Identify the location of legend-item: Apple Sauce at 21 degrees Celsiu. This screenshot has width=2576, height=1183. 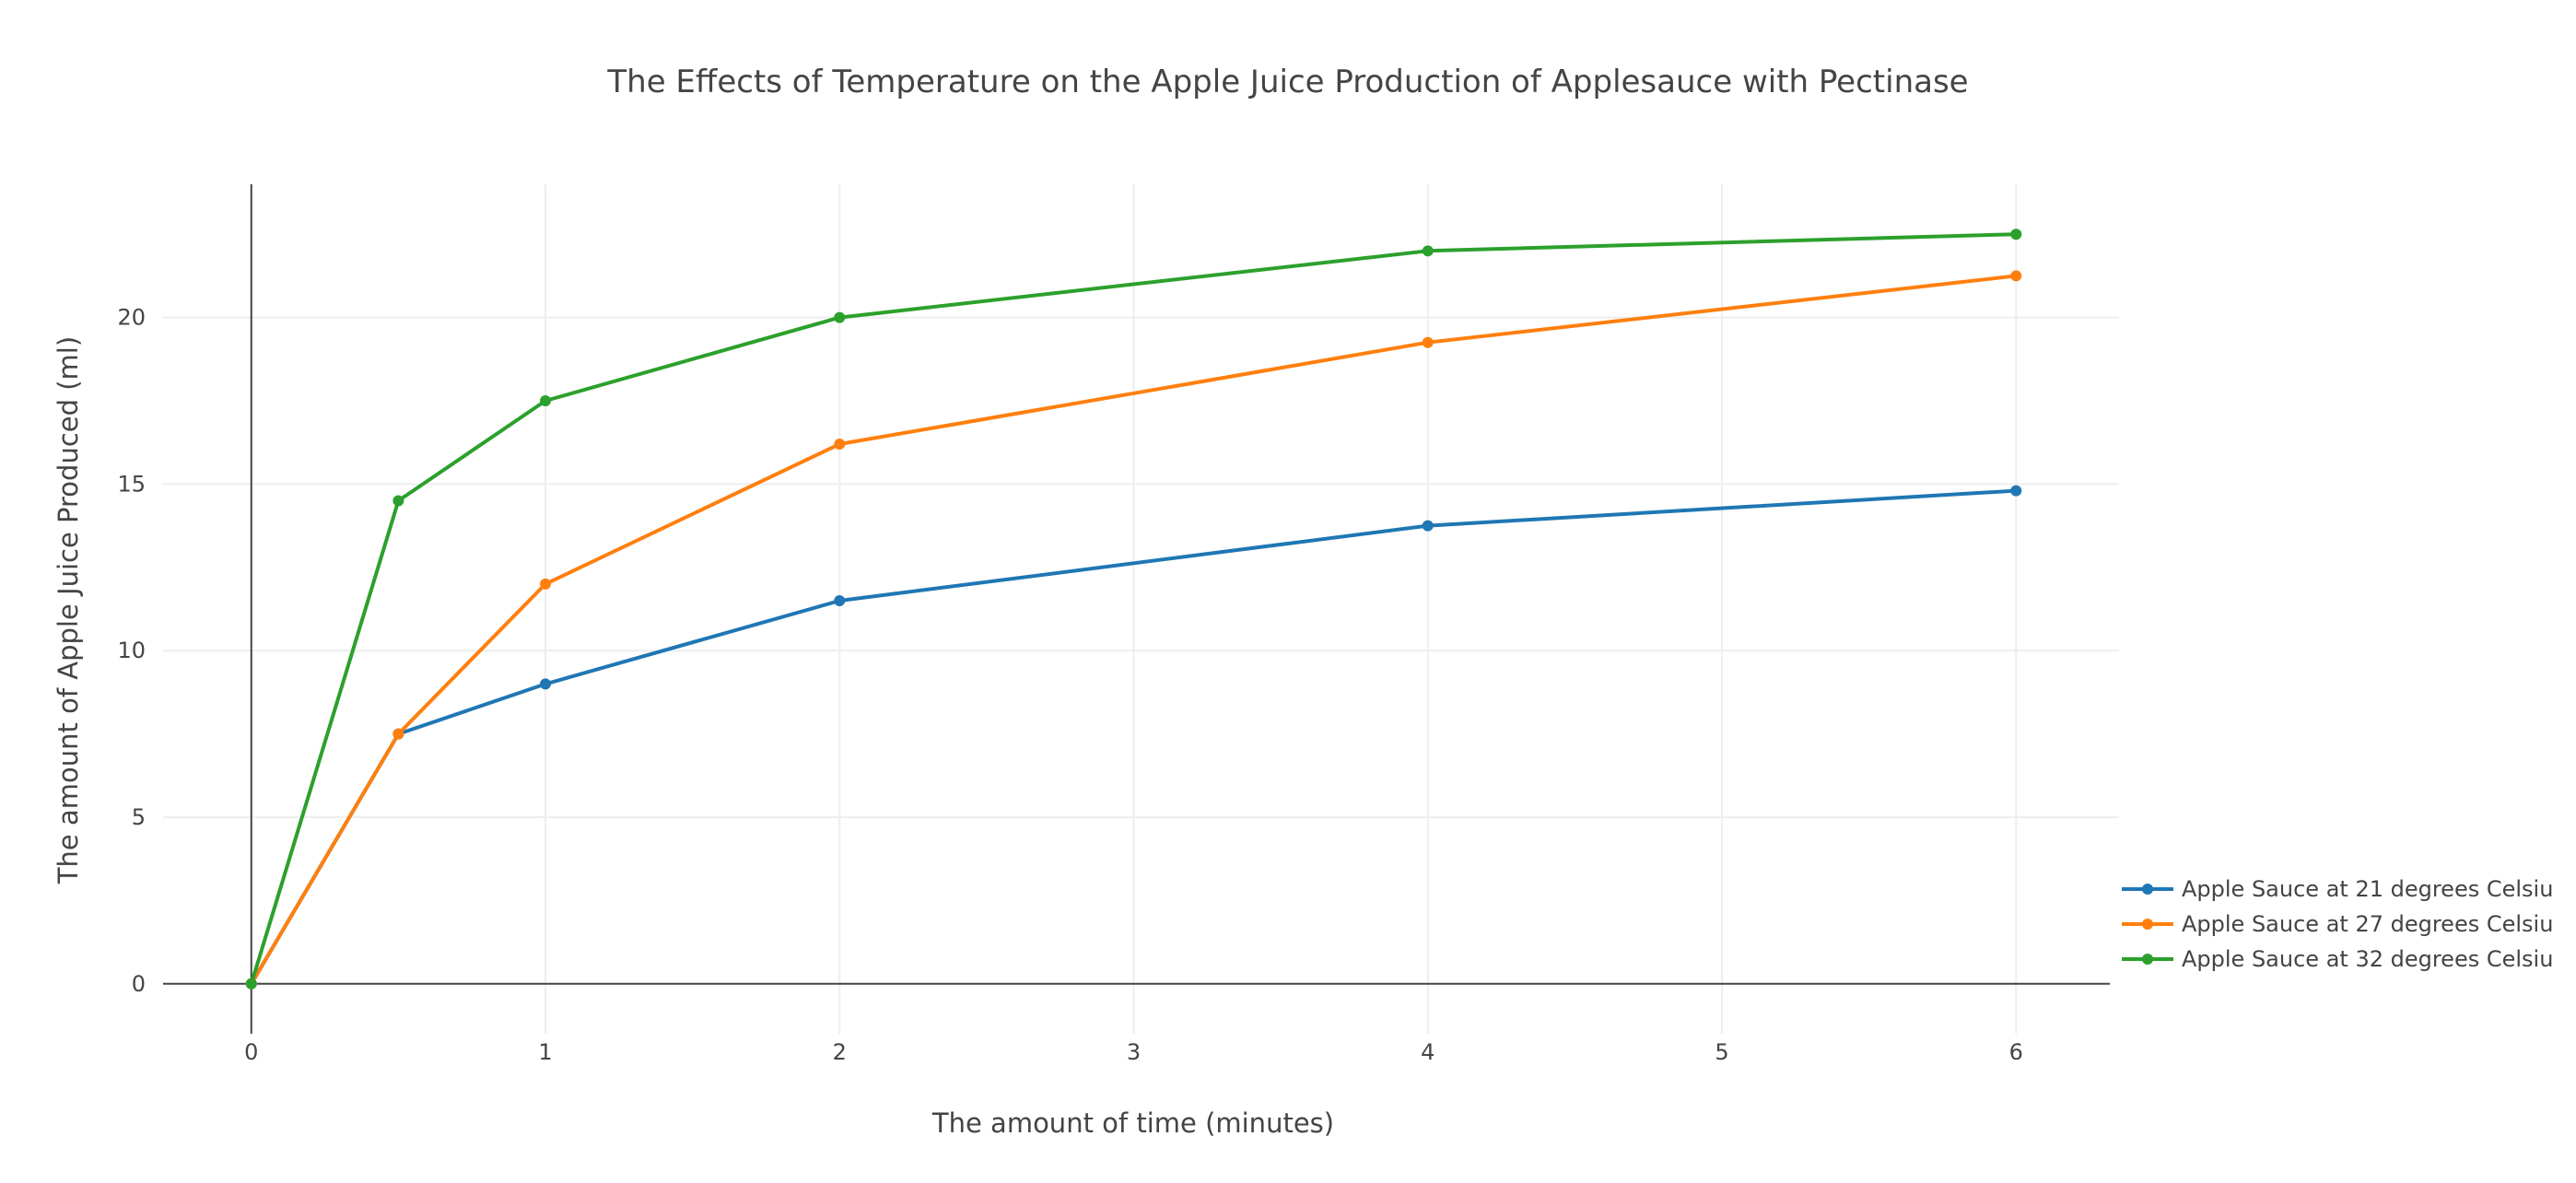
(2337, 889).